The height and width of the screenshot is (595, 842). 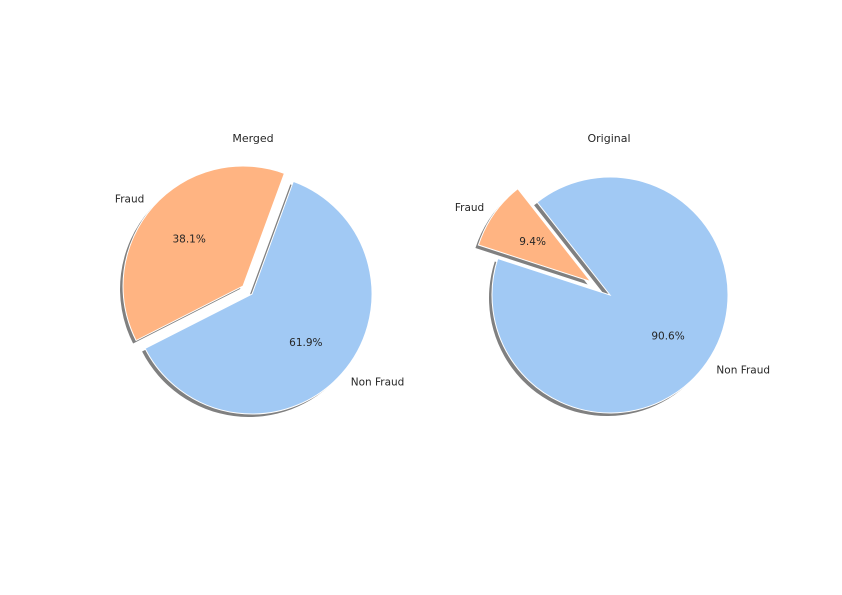 I want to click on pie-label-merged-fraud: Fraud, so click(x=129, y=199).